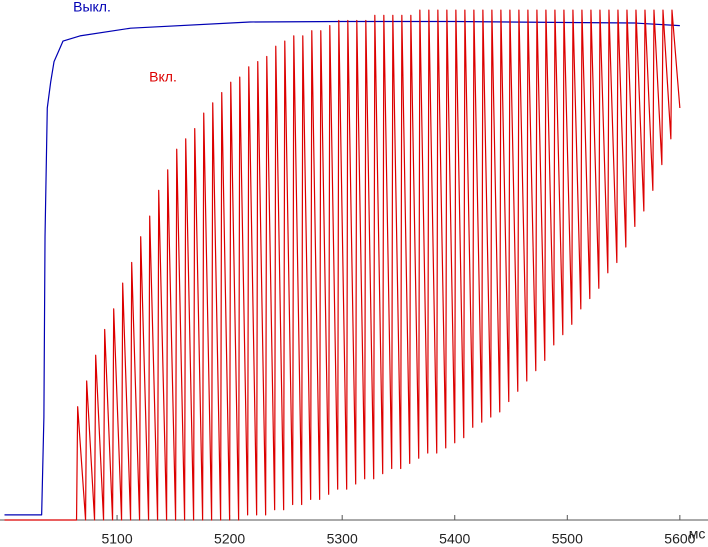  I want to click on x-axis-unit: мс, so click(697, 534).